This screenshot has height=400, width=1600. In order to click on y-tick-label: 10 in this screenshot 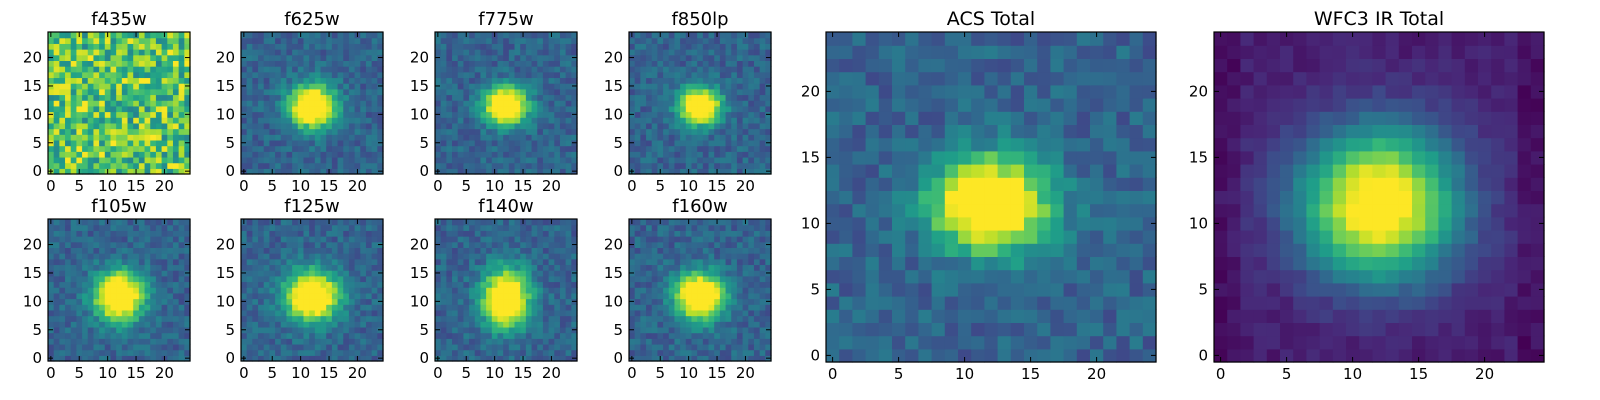, I will do `click(225, 114)`.